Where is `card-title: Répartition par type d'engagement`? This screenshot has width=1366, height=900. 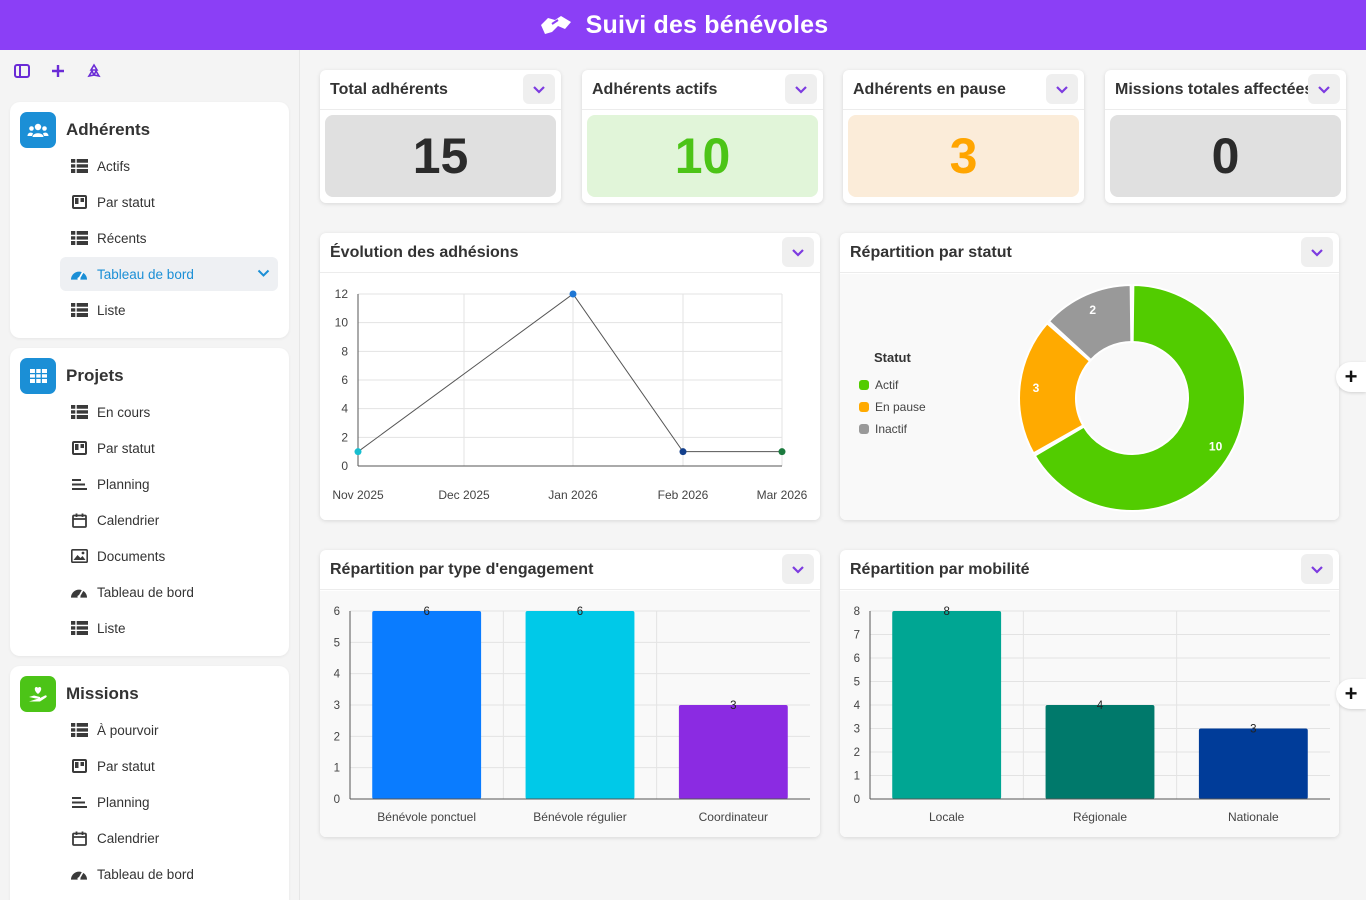 card-title: Répartition par type d'engagement is located at coordinates (462, 569).